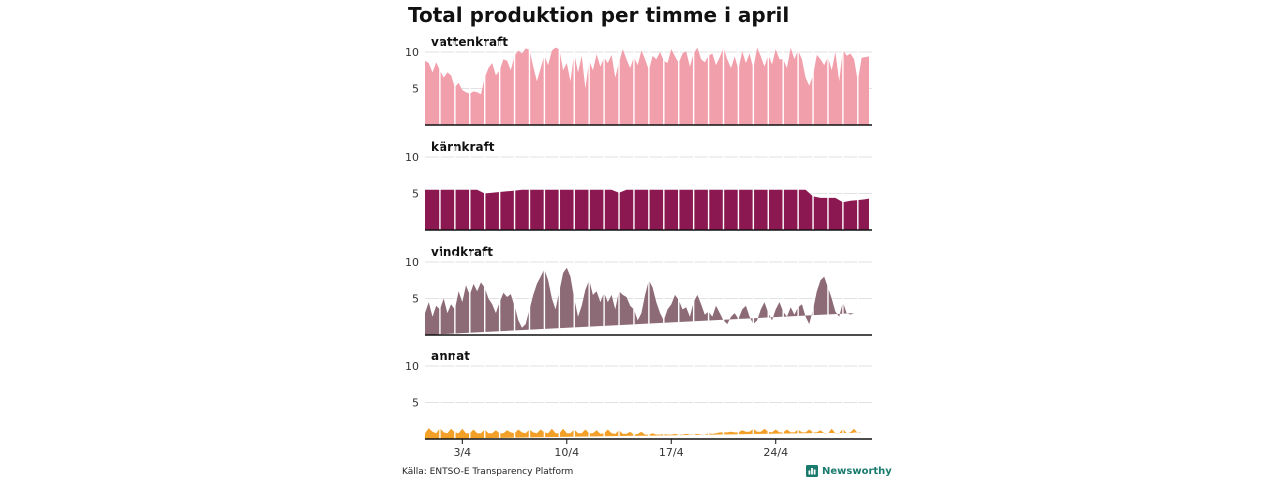  Describe the element at coordinates (462, 452) in the screenshot. I see `x-tick-label: 3/4` at that location.